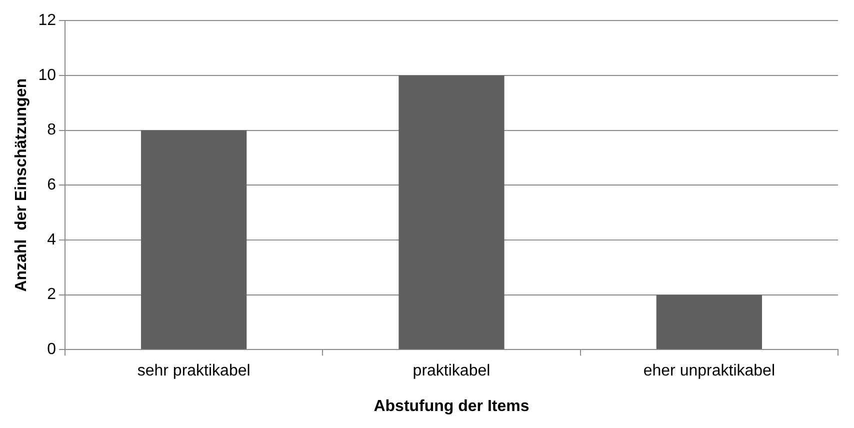 Image resolution: width=854 pixels, height=428 pixels. I want to click on y-tick-label: 8, so click(51, 130).